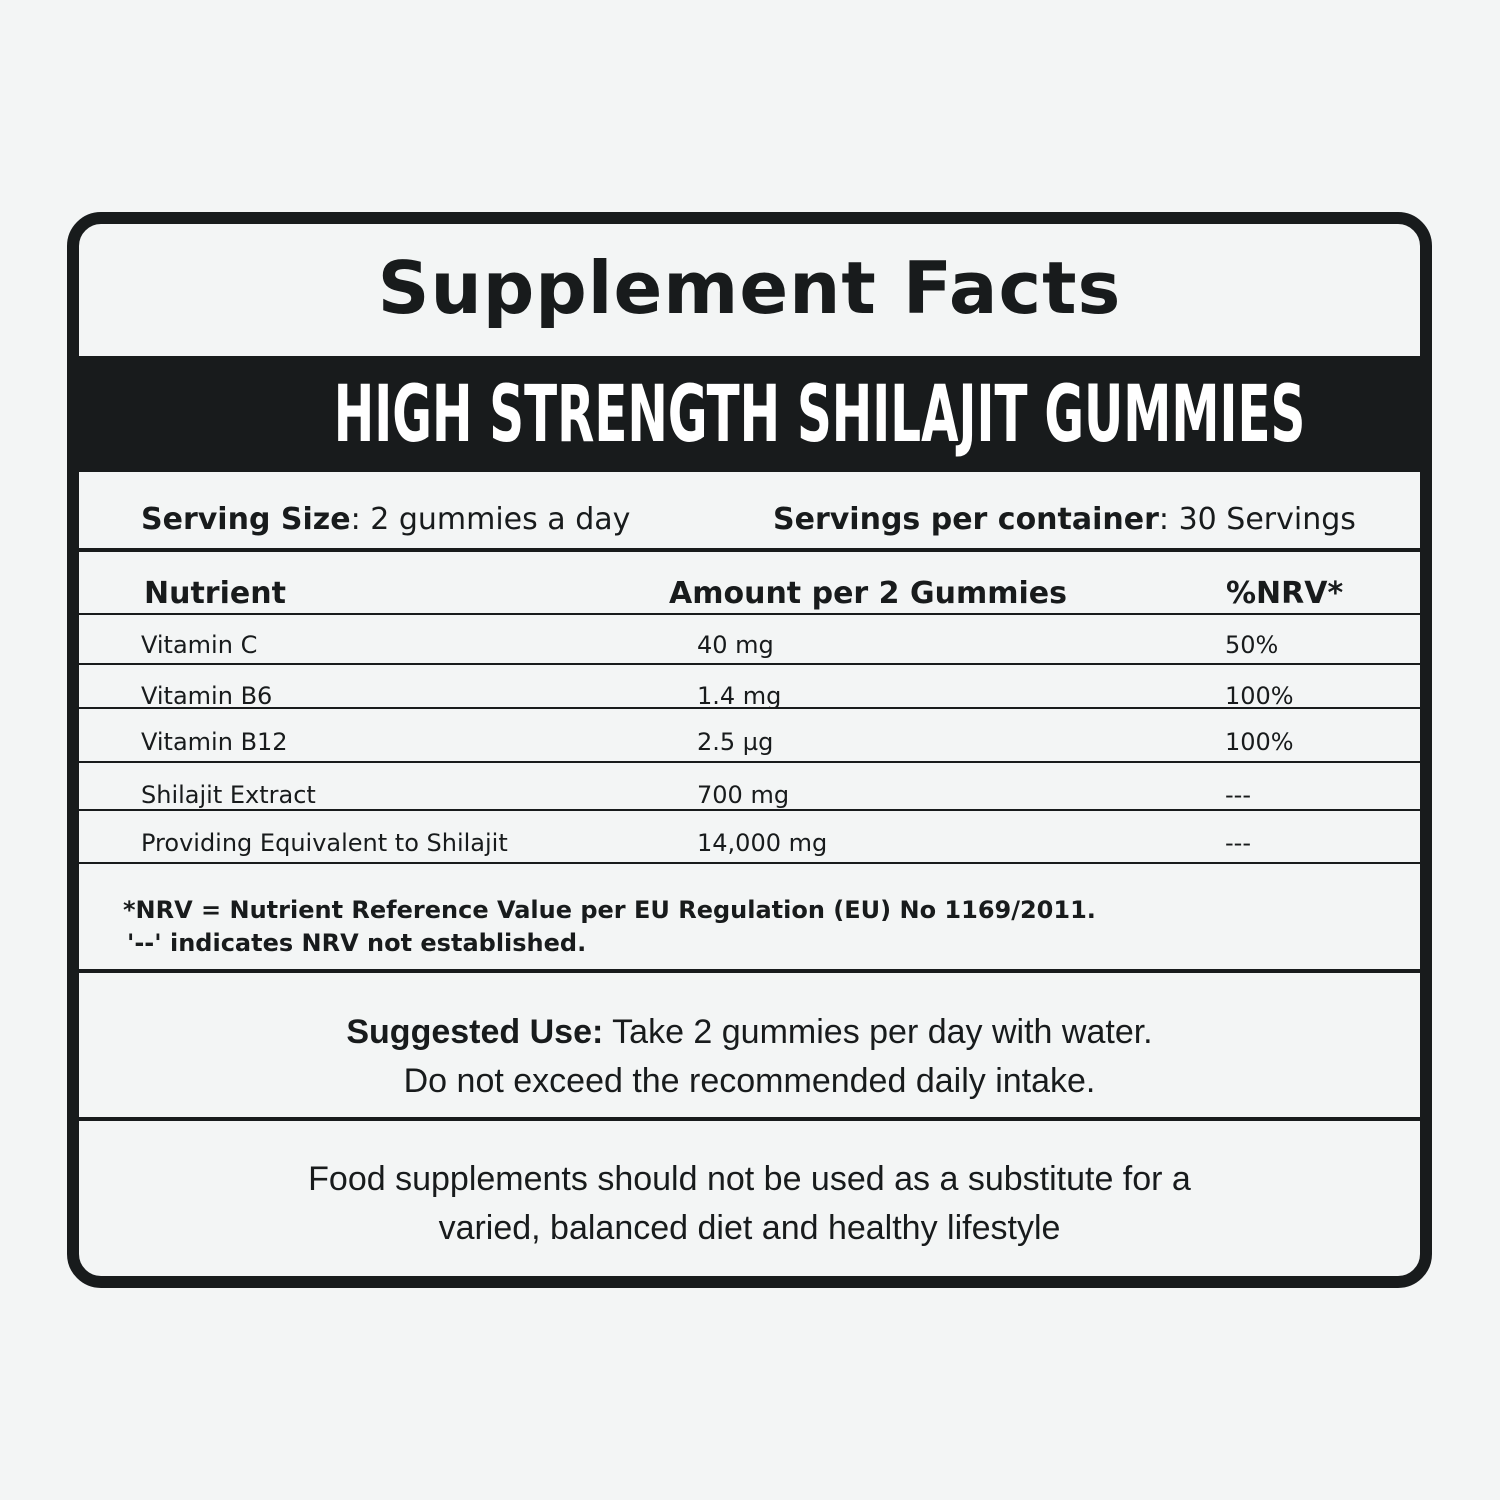 This screenshot has width=1500, height=1500. I want to click on header-nutrient: Nutrient, so click(215, 593).